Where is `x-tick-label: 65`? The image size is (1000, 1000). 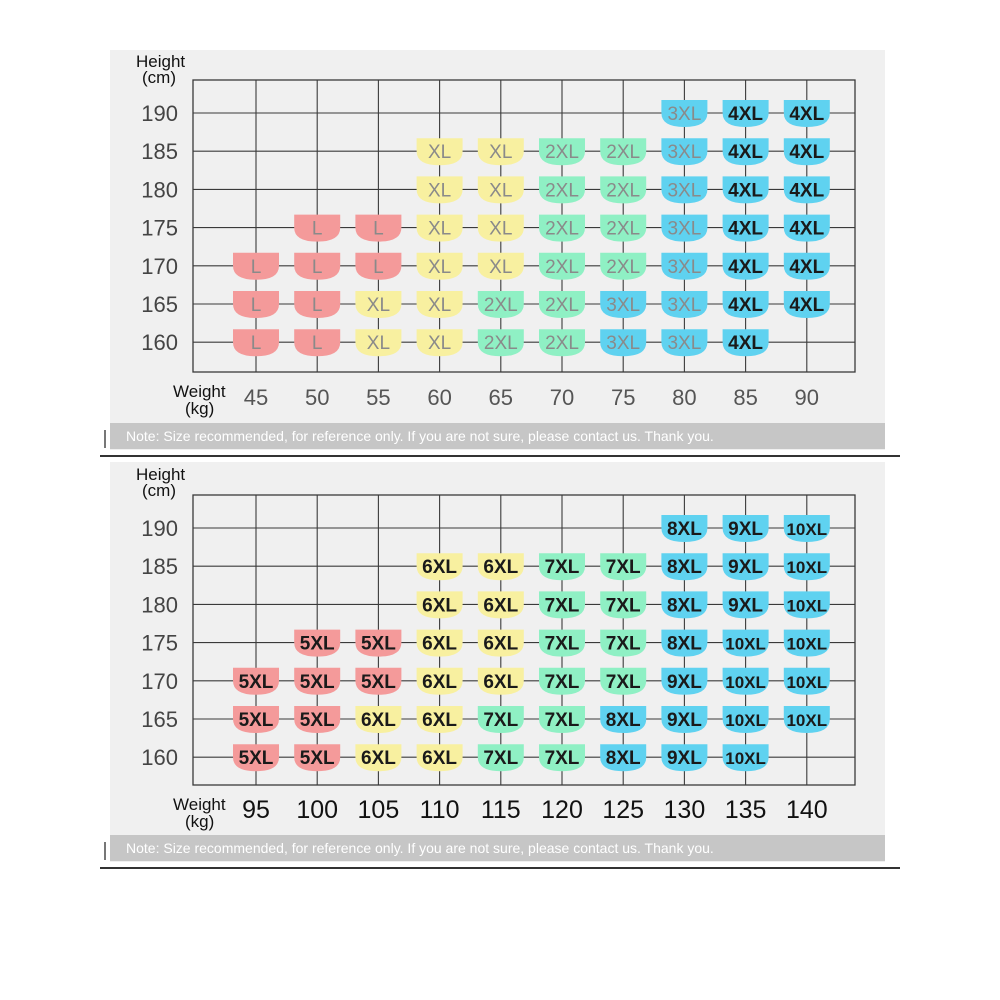
x-tick-label: 65 is located at coordinates (501, 397).